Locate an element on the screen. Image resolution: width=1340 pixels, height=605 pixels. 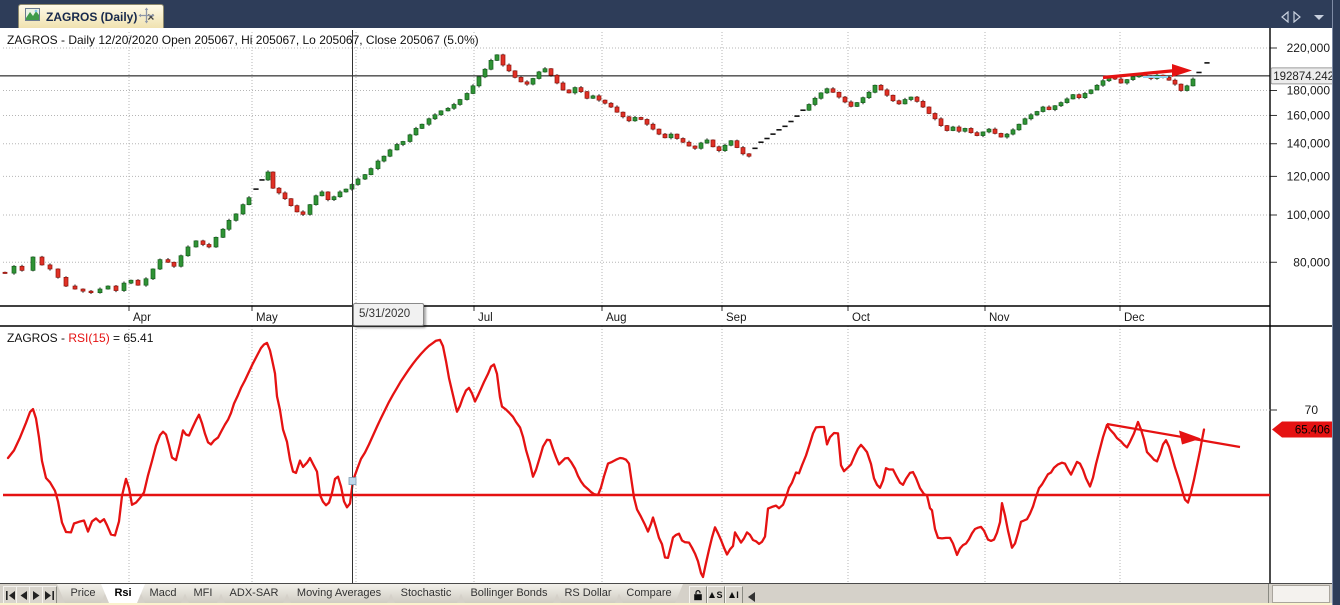
tab-bollinger-bonds: Bollinger Bonds is located at coordinates (509, 593).